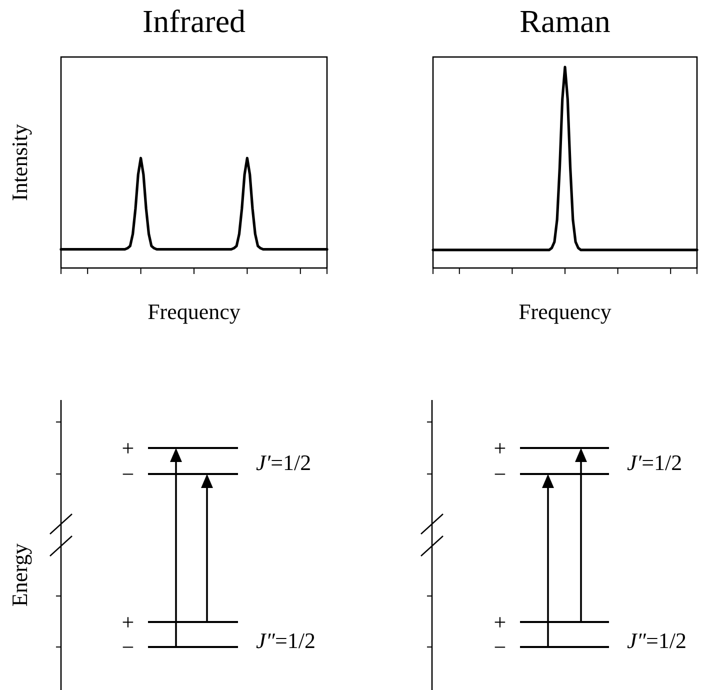  Describe the element at coordinates (19, 162) in the screenshot. I see `y-axis-title: Intensity` at that location.